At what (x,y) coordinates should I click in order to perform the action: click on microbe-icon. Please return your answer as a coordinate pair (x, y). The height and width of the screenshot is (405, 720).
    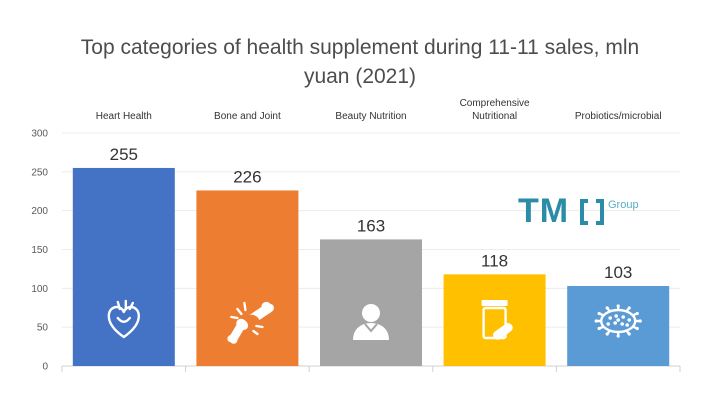
    Looking at the image, I should click on (618, 321).